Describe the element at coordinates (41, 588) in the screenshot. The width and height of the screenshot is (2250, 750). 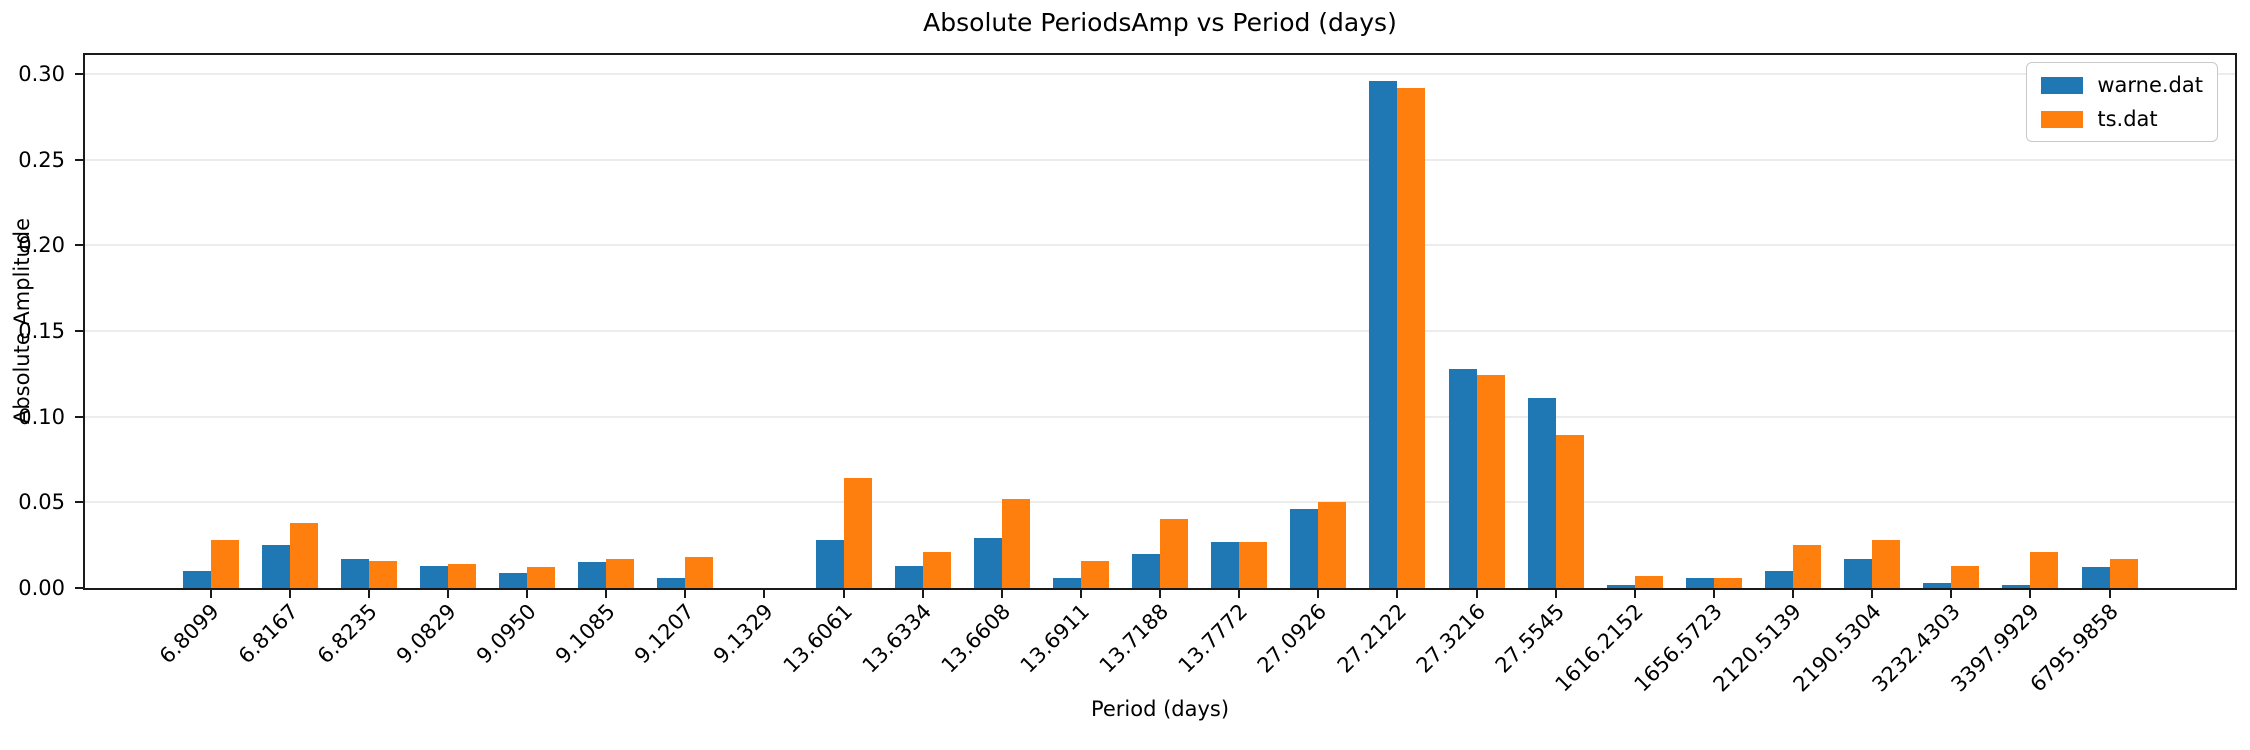
I see `y-tick-label: 0.00` at that location.